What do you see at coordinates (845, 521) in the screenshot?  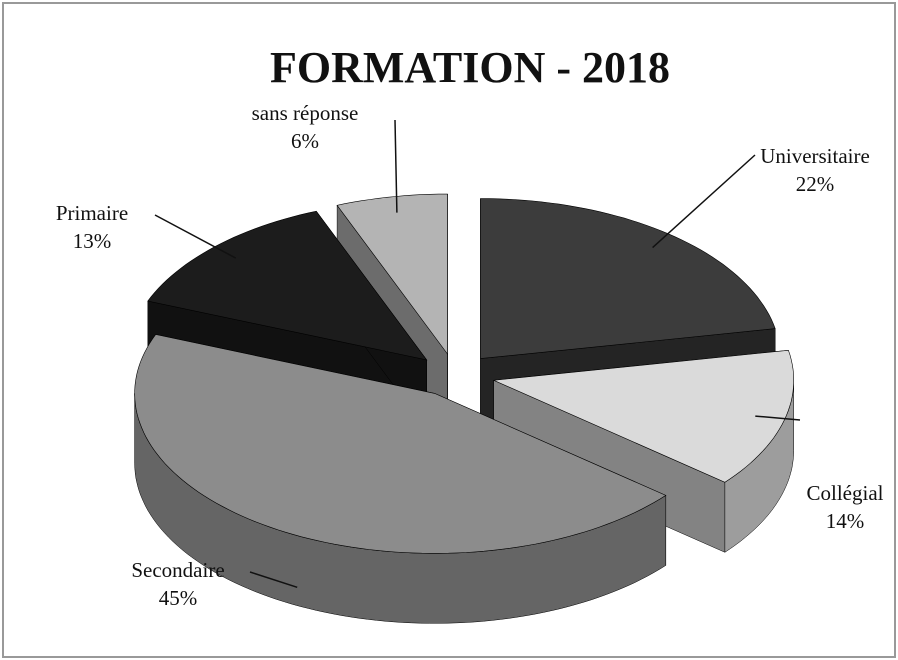 I see `slice-value-label: 14%` at bounding box center [845, 521].